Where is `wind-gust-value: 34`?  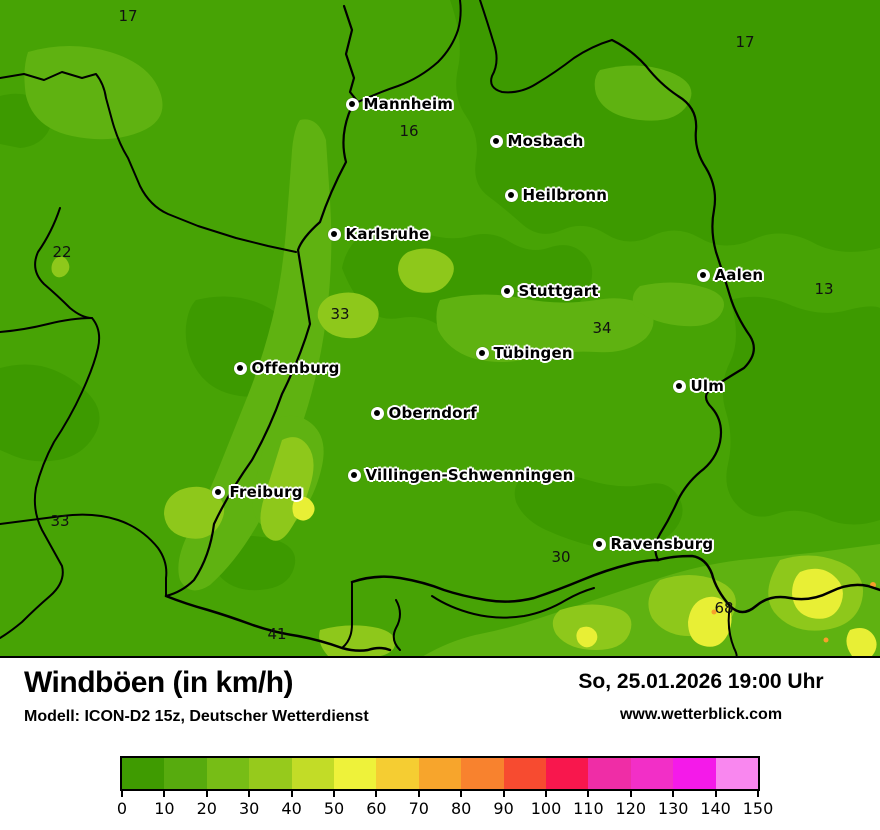
wind-gust-value: 34 is located at coordinates (602, 328).